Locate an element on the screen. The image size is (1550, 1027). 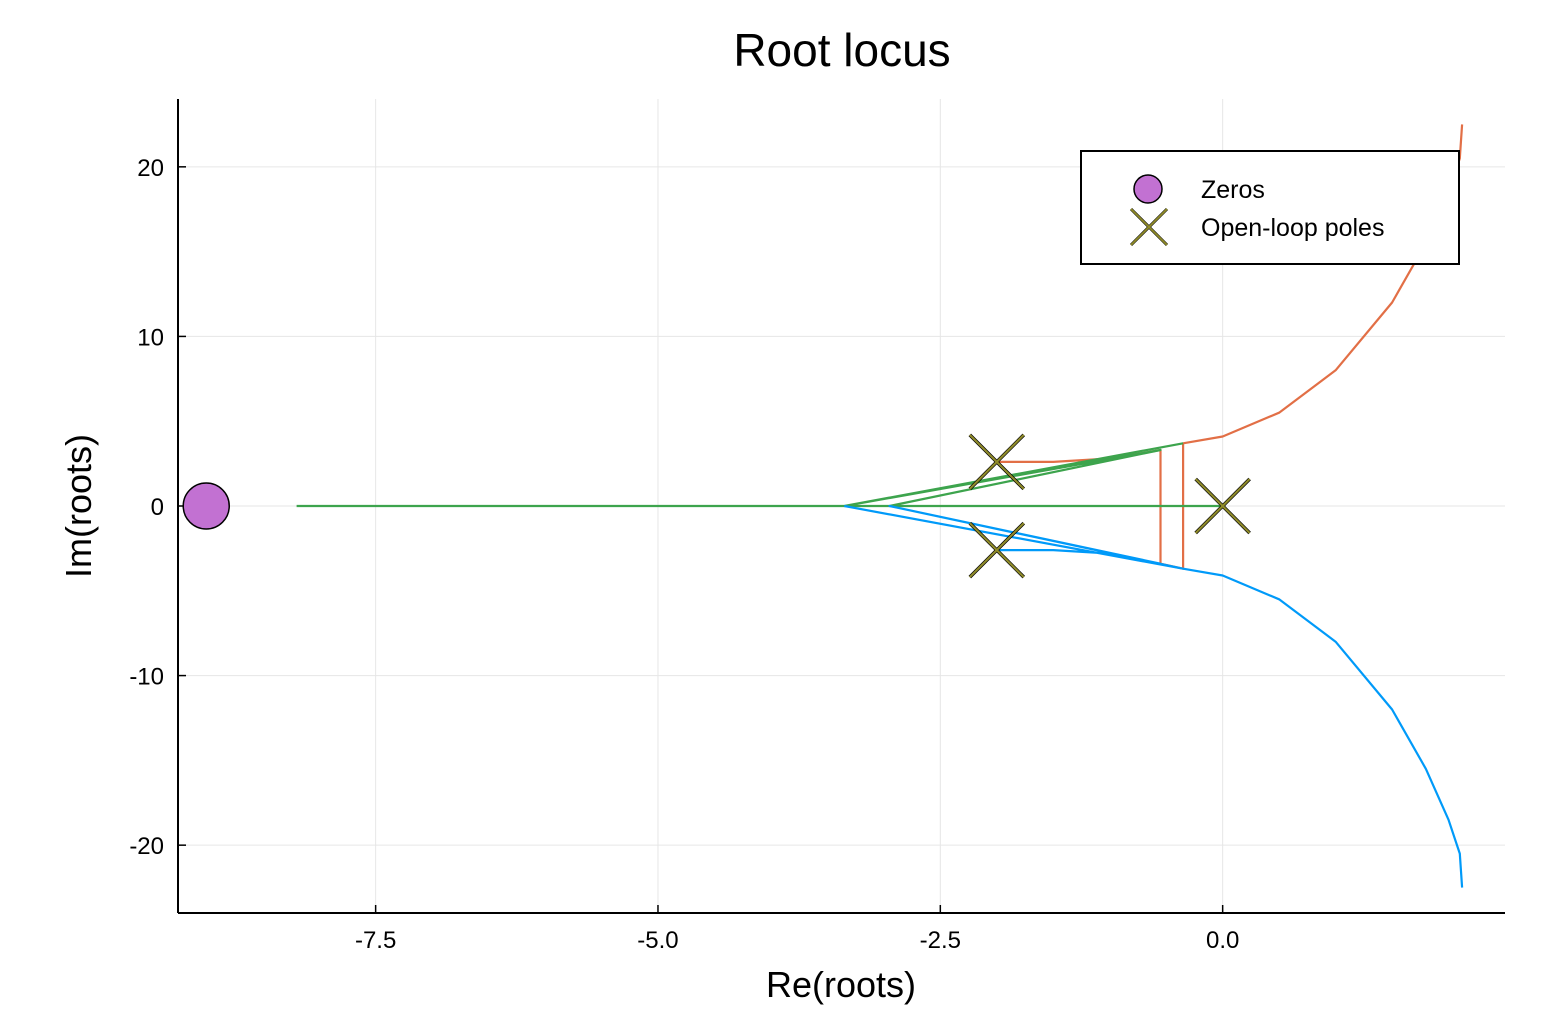
y-tick-label: -10 is located at coordinates (146, 677).